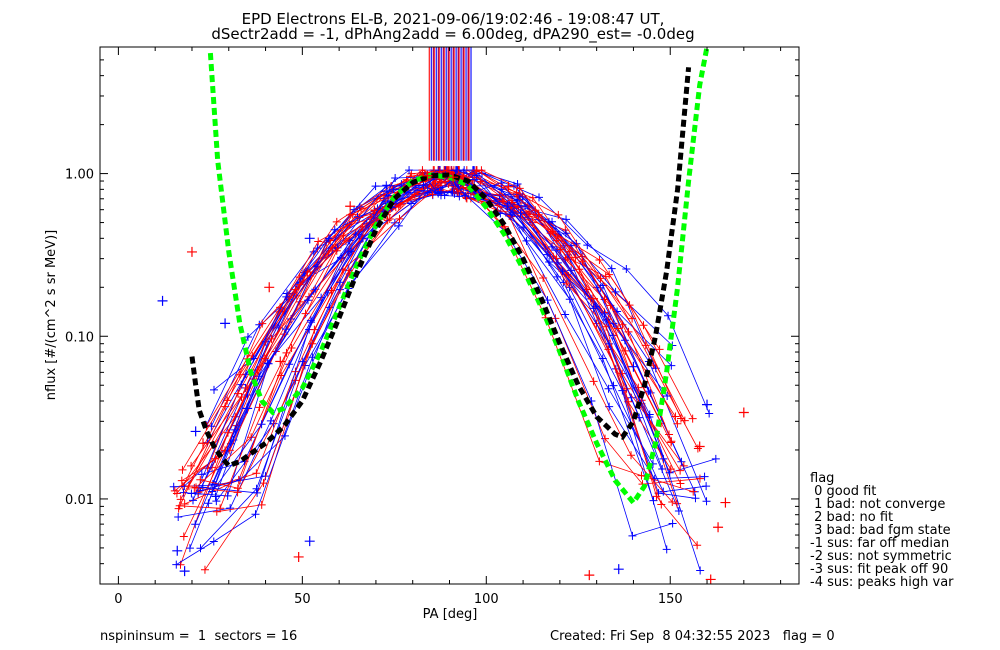 The height and width of the screenshot is (650, 1000). I want to click on spike-layer, so click(450, 104).